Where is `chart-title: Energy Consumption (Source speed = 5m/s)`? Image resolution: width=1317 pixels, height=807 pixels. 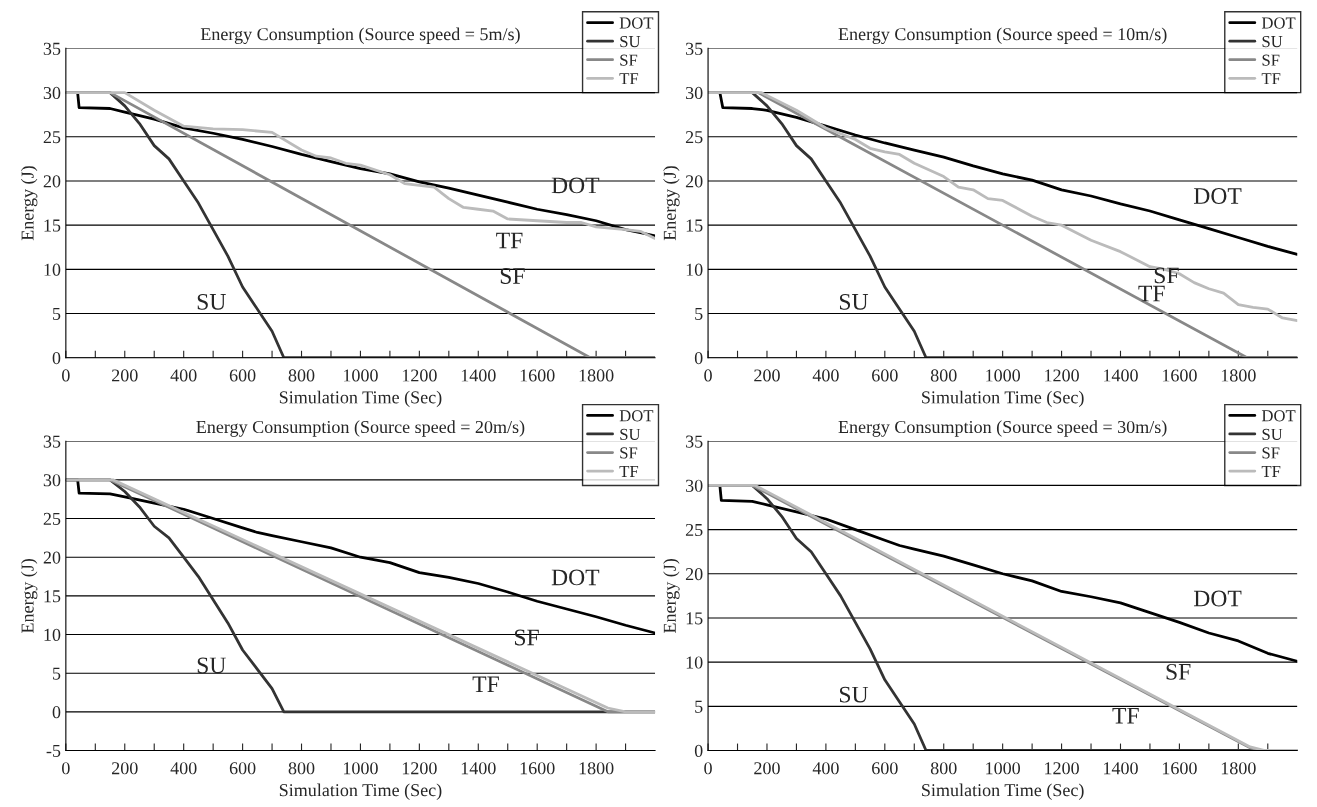
chart-title: Energy Consumption (Source speed = 5m/s) is located at coordinates (360, 35).